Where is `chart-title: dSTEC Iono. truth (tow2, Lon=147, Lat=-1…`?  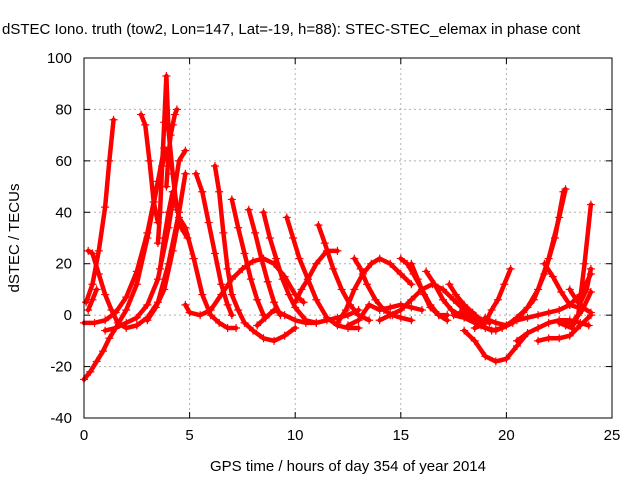
chart-title: dSTEC Iono. truth (tow2, Lon=147, Lat=-1… is located at coordinates (291, 29).